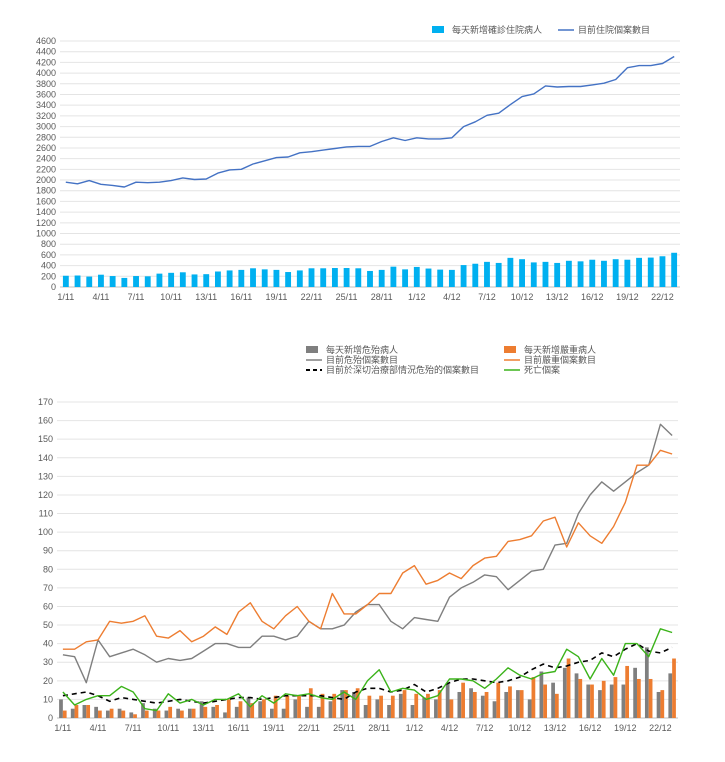 The image size is (725, 762). Describe the element at coordinates (48, 255) in the screenshot. I see `y-tick-label: 600` at that location.